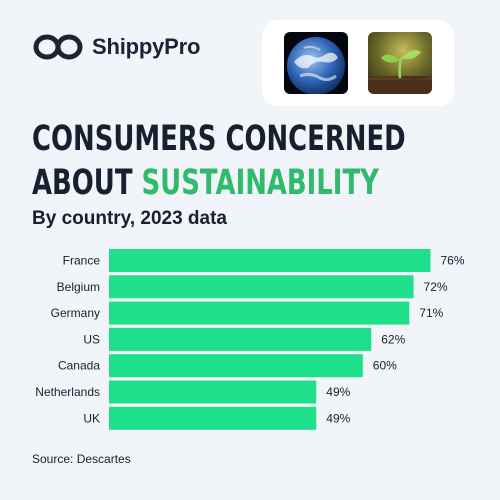 The height and width of the screenshot is (500, 500). What do you see at coordinates (81, 459) in the screenshot?
I see `source-note: Source: Descartes` at bounding box center [81, 459].